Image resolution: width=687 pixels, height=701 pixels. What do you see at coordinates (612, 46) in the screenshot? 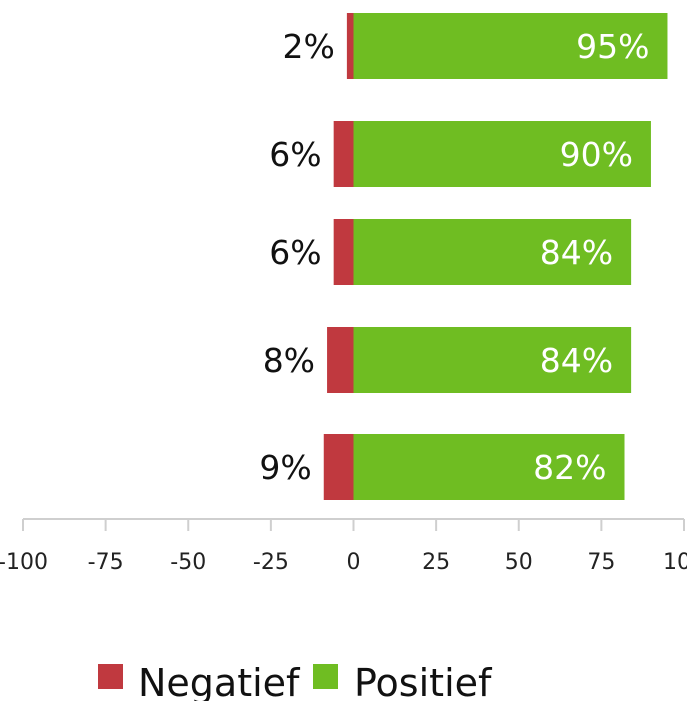
I see `data-label-positief: 95%` at bounding box center [612, 46].